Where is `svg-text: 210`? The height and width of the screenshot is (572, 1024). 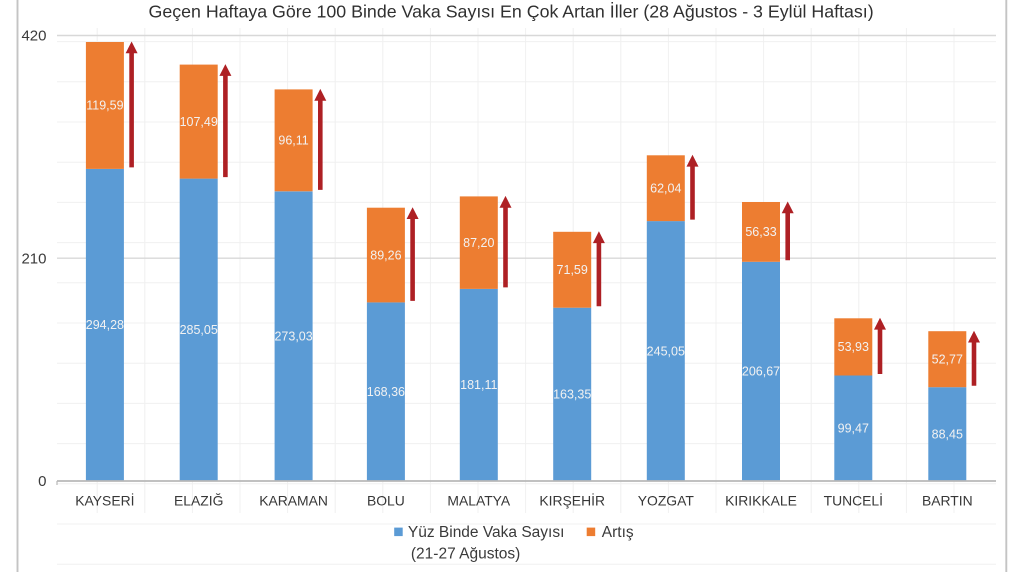 svg-text: 210 is located at coordinates (33, 258).